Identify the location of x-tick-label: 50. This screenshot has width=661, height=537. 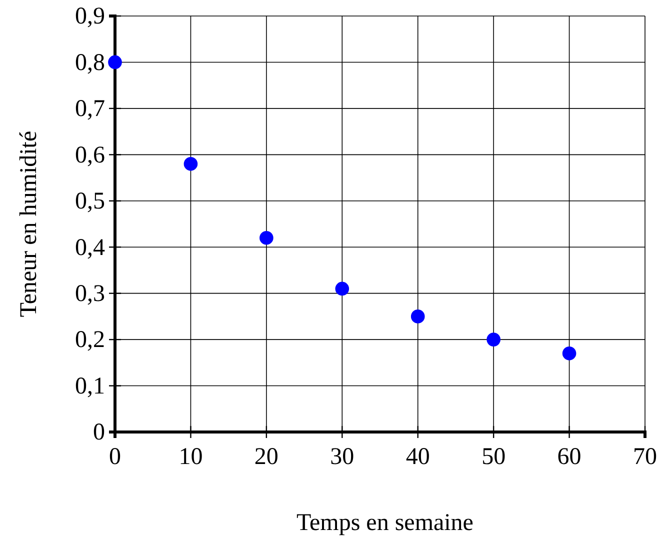
(494, 457).